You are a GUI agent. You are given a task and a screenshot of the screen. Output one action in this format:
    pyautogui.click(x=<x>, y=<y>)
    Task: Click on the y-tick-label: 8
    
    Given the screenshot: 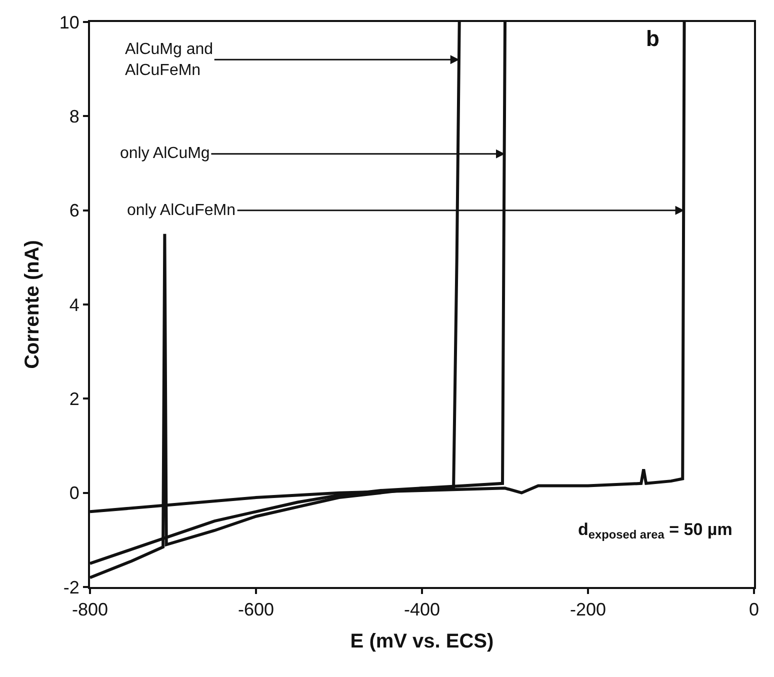 What is the action you would take?
    pyautogui.click(x=74, y=116)
    